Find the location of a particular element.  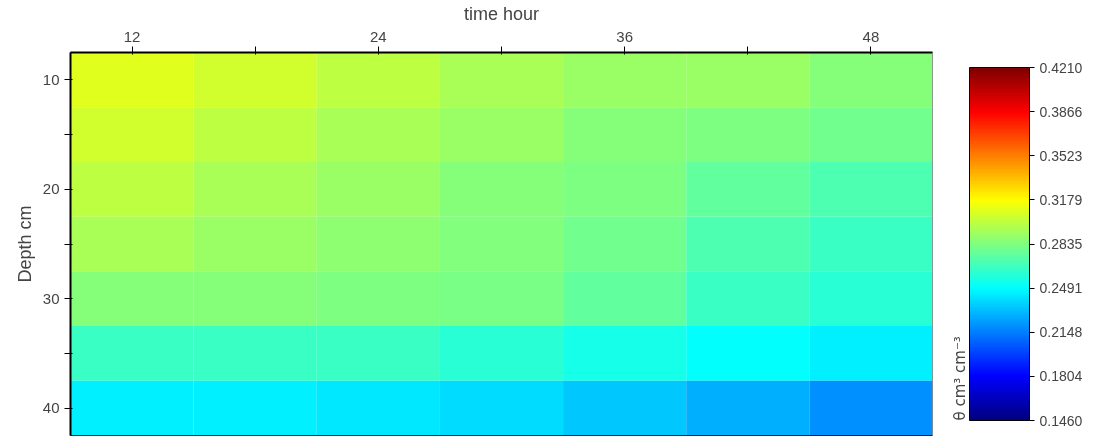

color-bar-label: 0.1804 is located at coordinates (1061, 376).